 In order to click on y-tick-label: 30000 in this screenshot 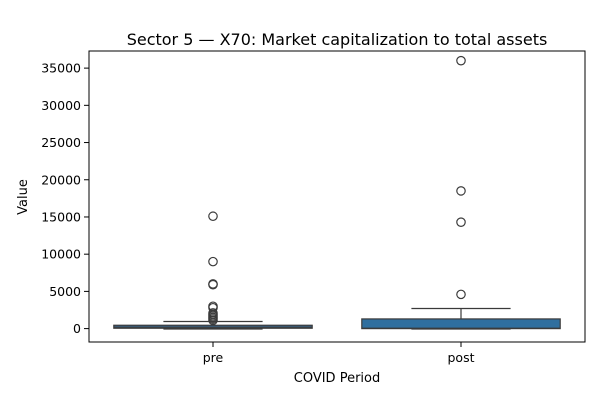, I will do `click(61, 105)`.